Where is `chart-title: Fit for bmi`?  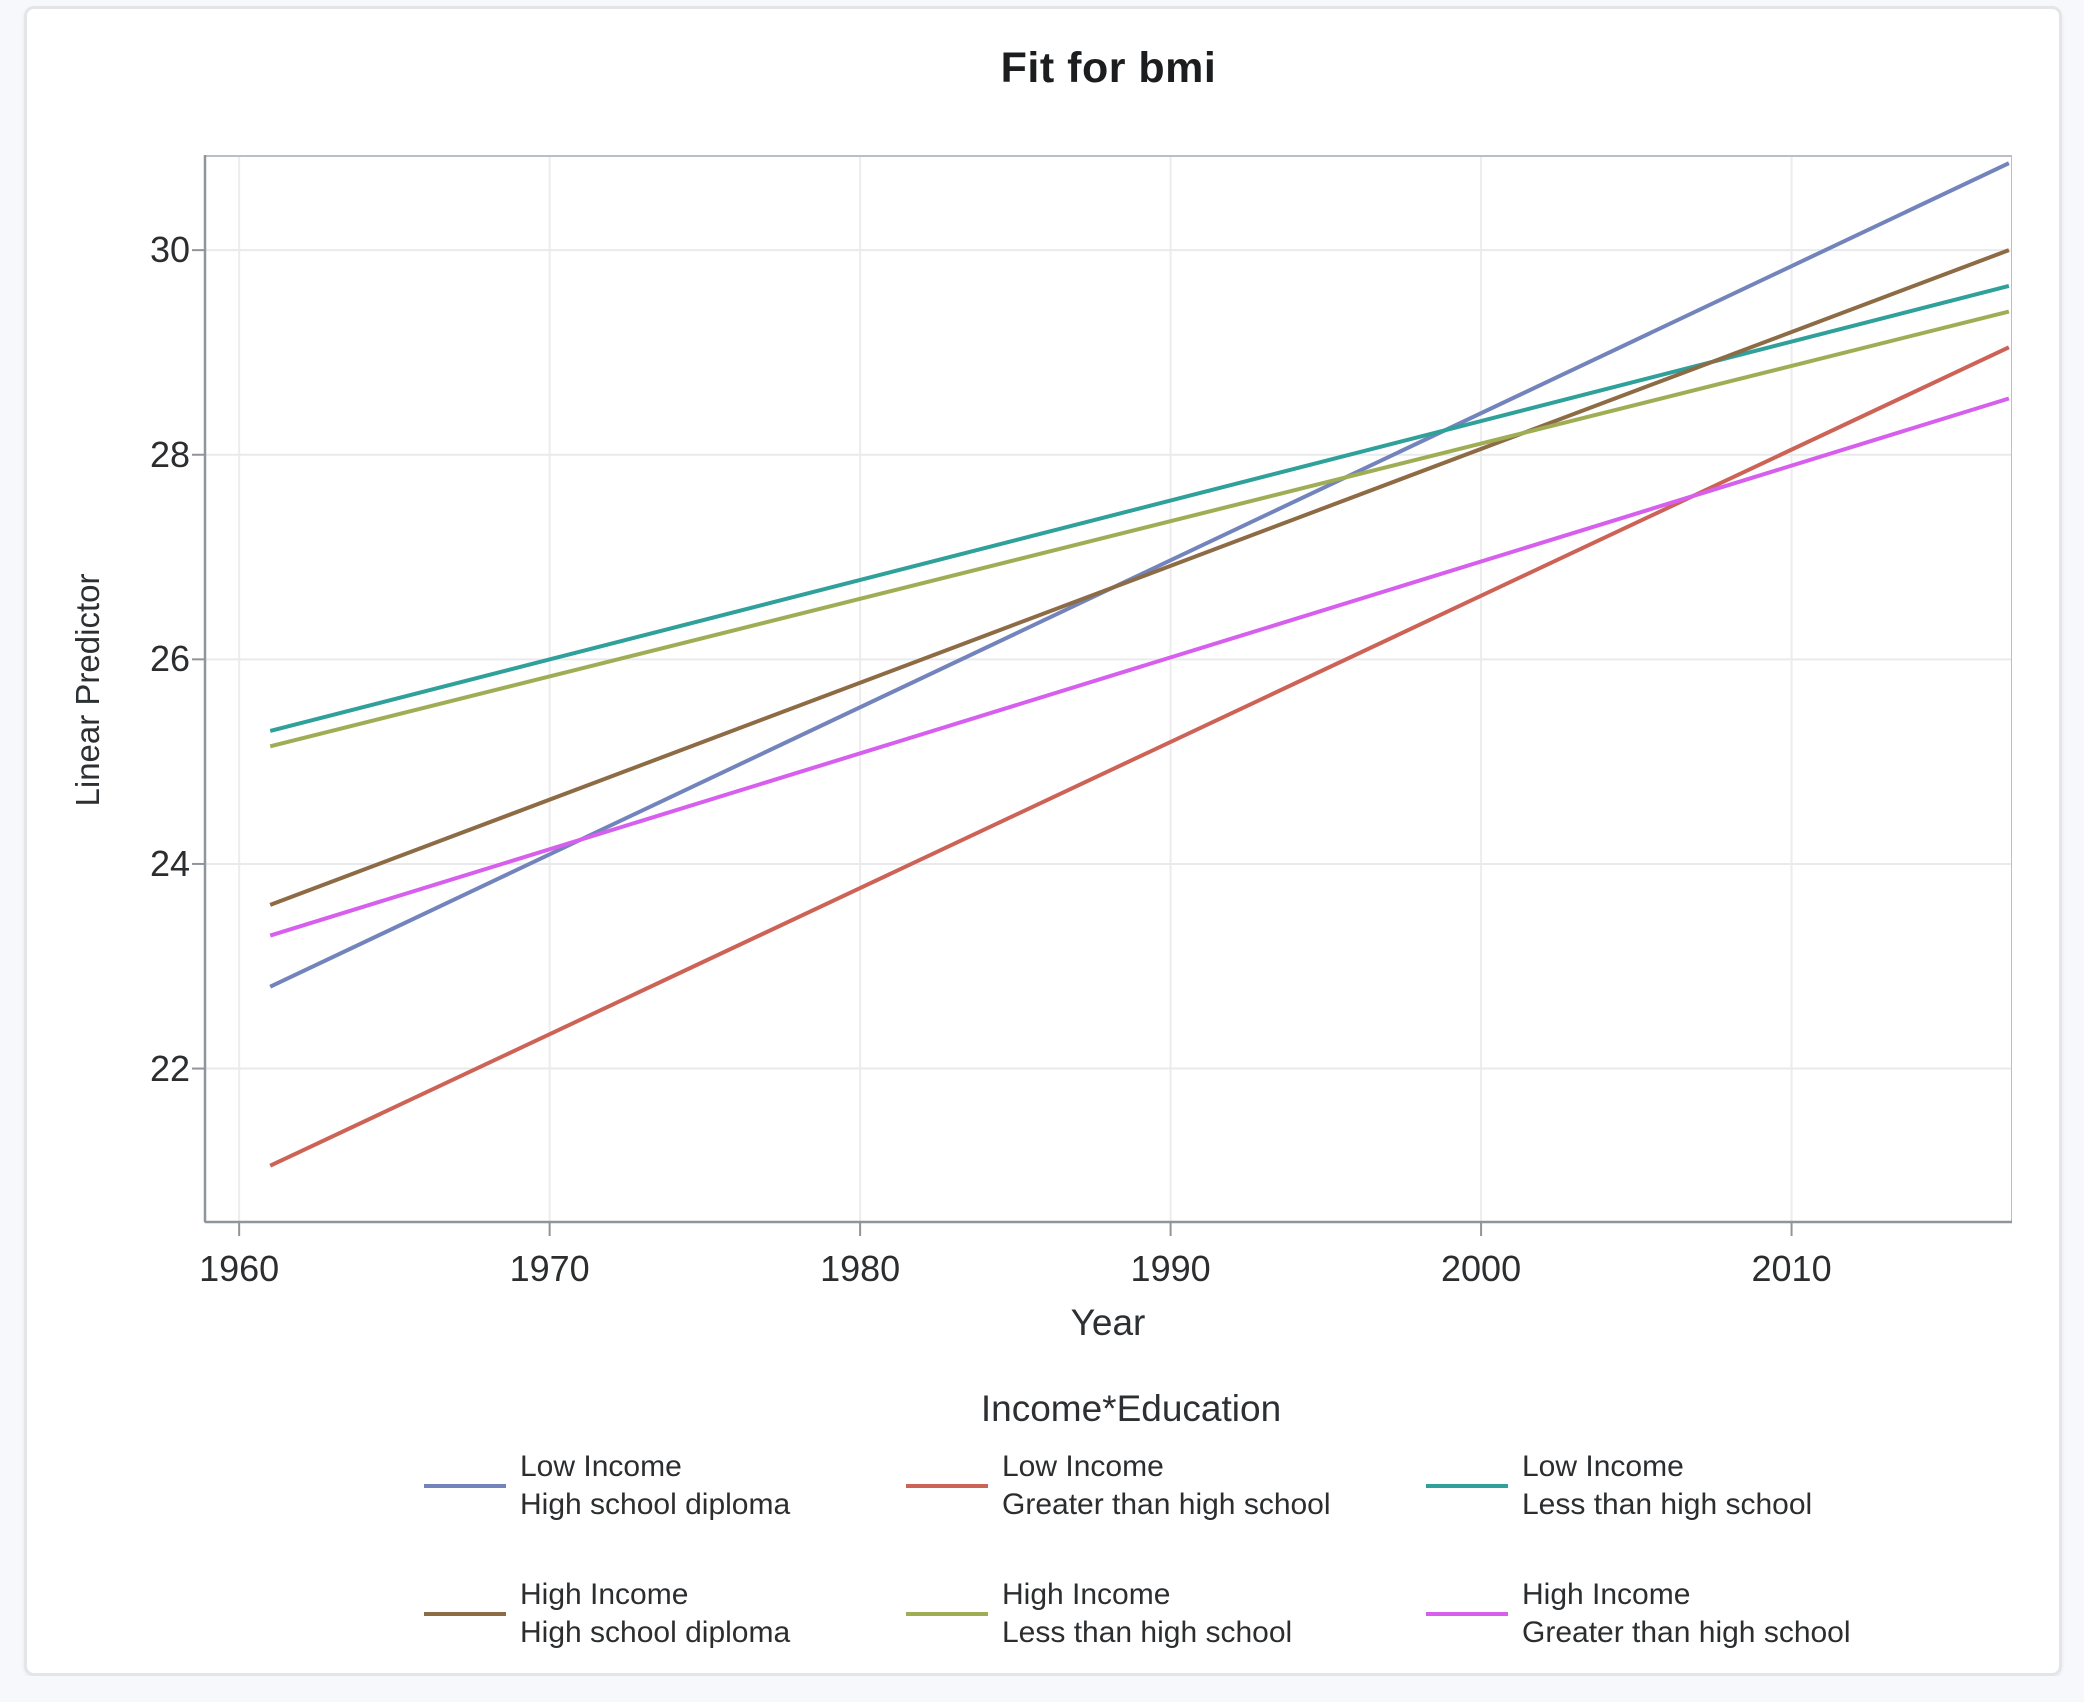
chart-title: Fit for bmi is located at coordinates (1108, 68).